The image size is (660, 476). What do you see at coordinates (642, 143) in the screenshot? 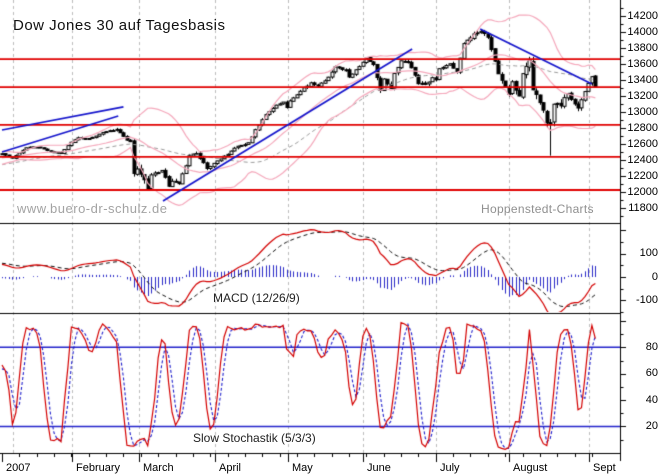
I see `price-axis-tick-label: 12600` at bounding box center [642, 143].